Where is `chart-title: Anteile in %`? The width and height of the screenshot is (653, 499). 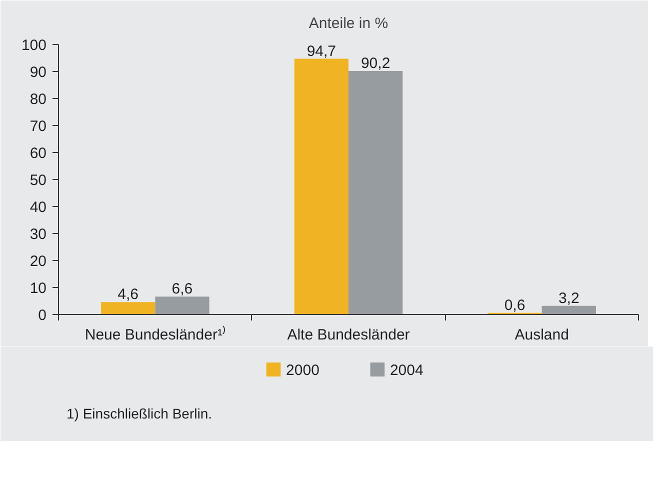 chart-title: Anteile in % is located at coordinates (348, 23).